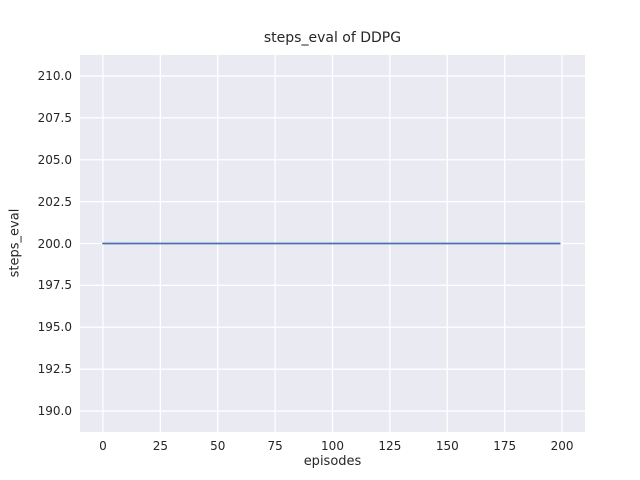 The width and height of the screenshot is (640, 480). What do you see at coordinates (332, 461) in the screenshot?
I see `x-axis-label: episodes` at bounding box center [332, 461].